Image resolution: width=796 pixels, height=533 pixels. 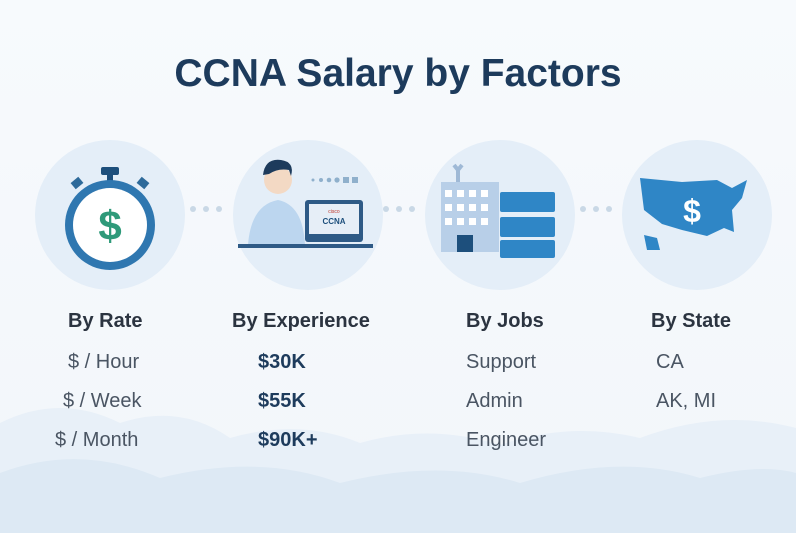 What do you see at coordinates (282, 401) in the screenshot?
I see `list-item: $55K` at bounding box center [282, 401].